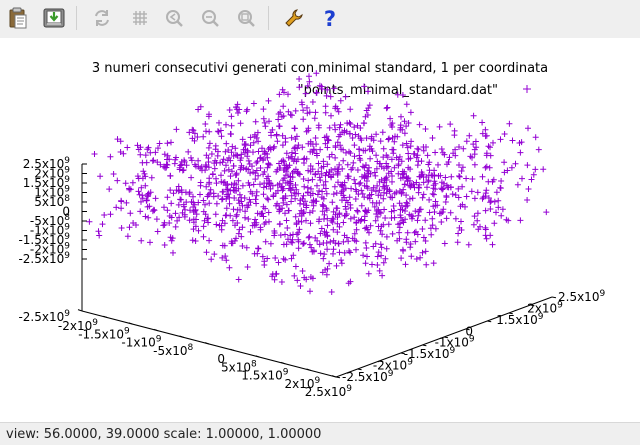  What do you see at coordinates (18, 18) in the screenshot?
I see `copy-clipboard-button` at bounding box center [18, 18].